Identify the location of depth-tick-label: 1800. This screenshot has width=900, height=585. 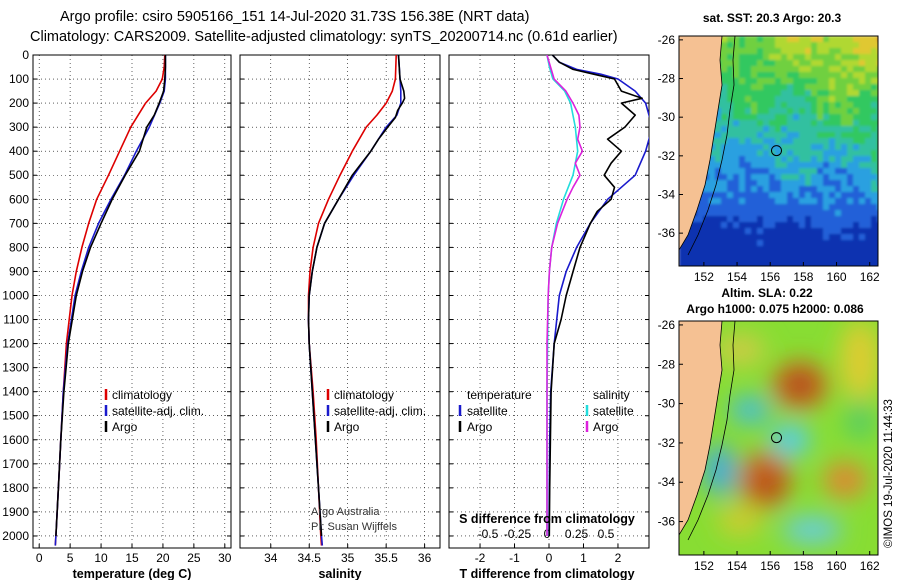
(15, 488).